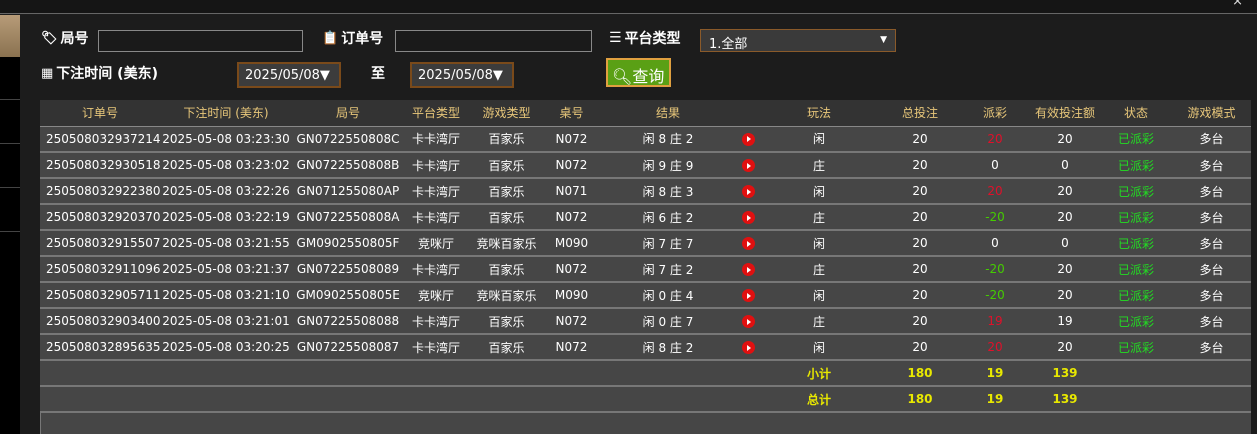 Image resolution: width=1257 pixels, height=434 pixels. What do you see at coordinates (100, 295) in the screenshot?
I see `cell-order-no: 250508032905711` at bounding box center [100, 295].